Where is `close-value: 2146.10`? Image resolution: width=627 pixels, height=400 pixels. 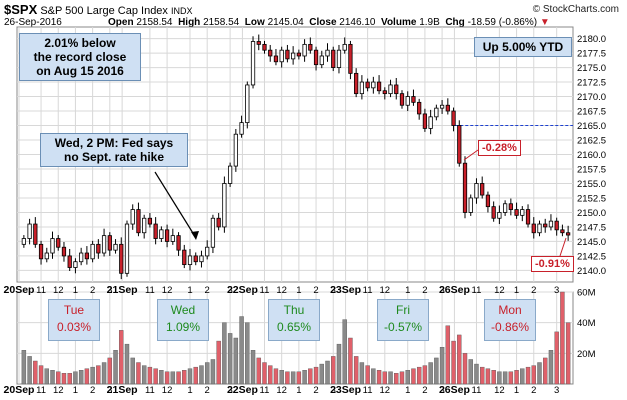 close-value: 2146.10 is located at coordinates (357, 22).